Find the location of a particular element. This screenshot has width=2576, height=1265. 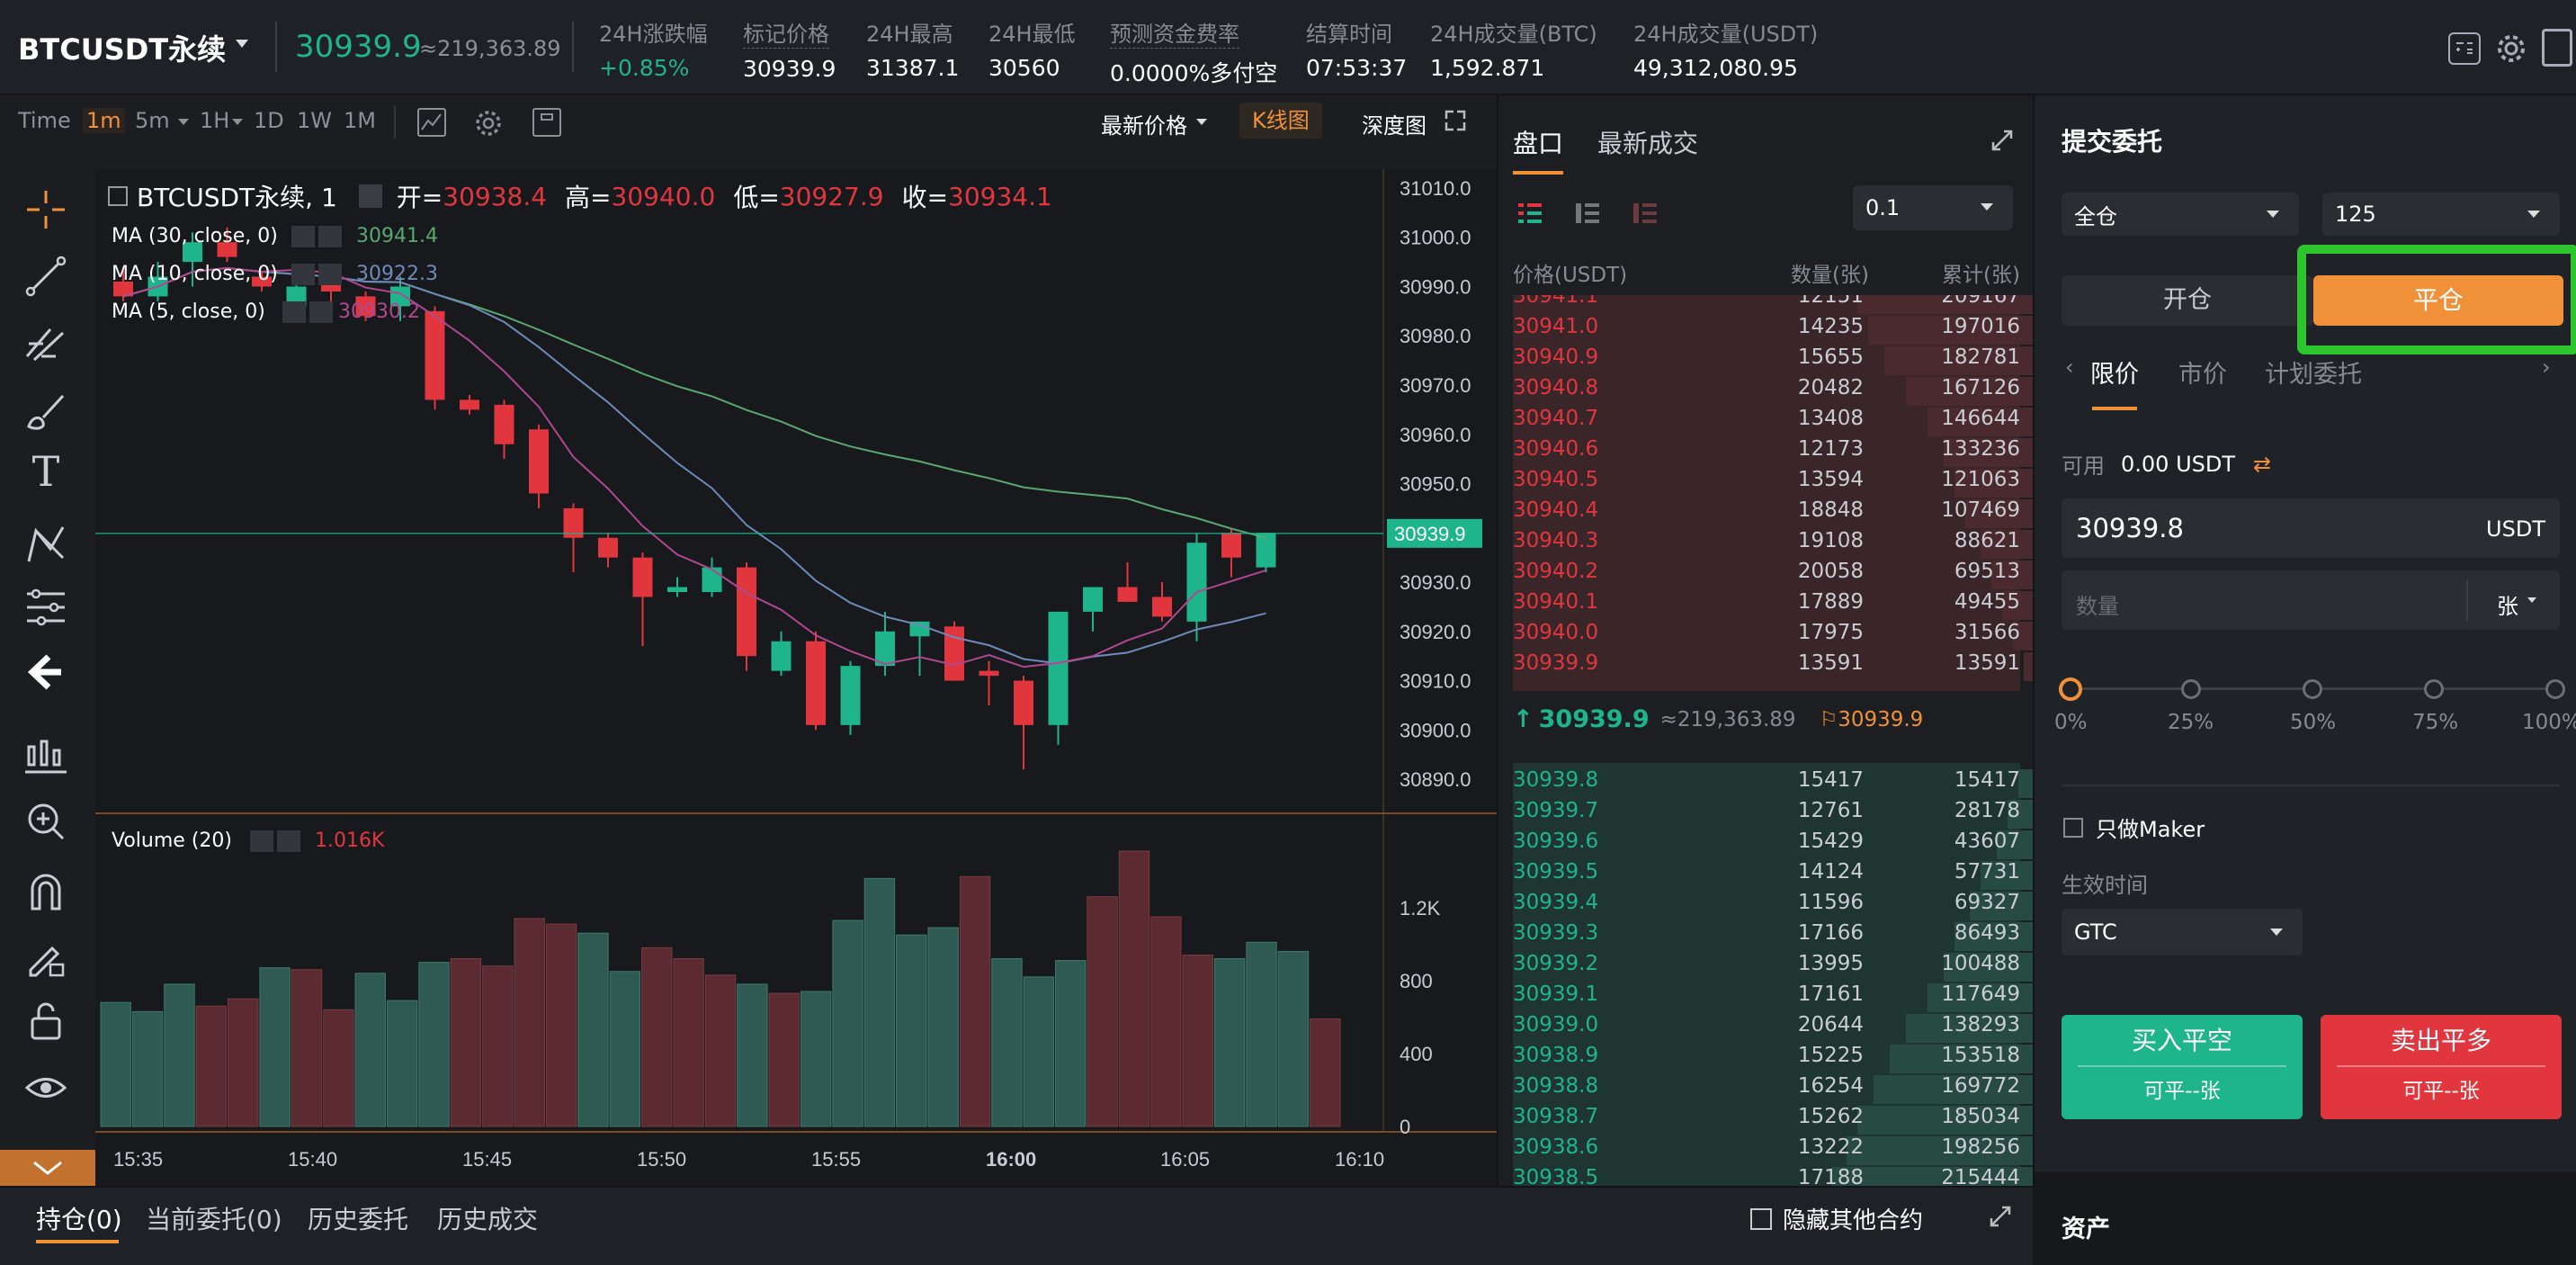

maker-only-checkbox: 只做Maker is located at coordinates (2134, 827).